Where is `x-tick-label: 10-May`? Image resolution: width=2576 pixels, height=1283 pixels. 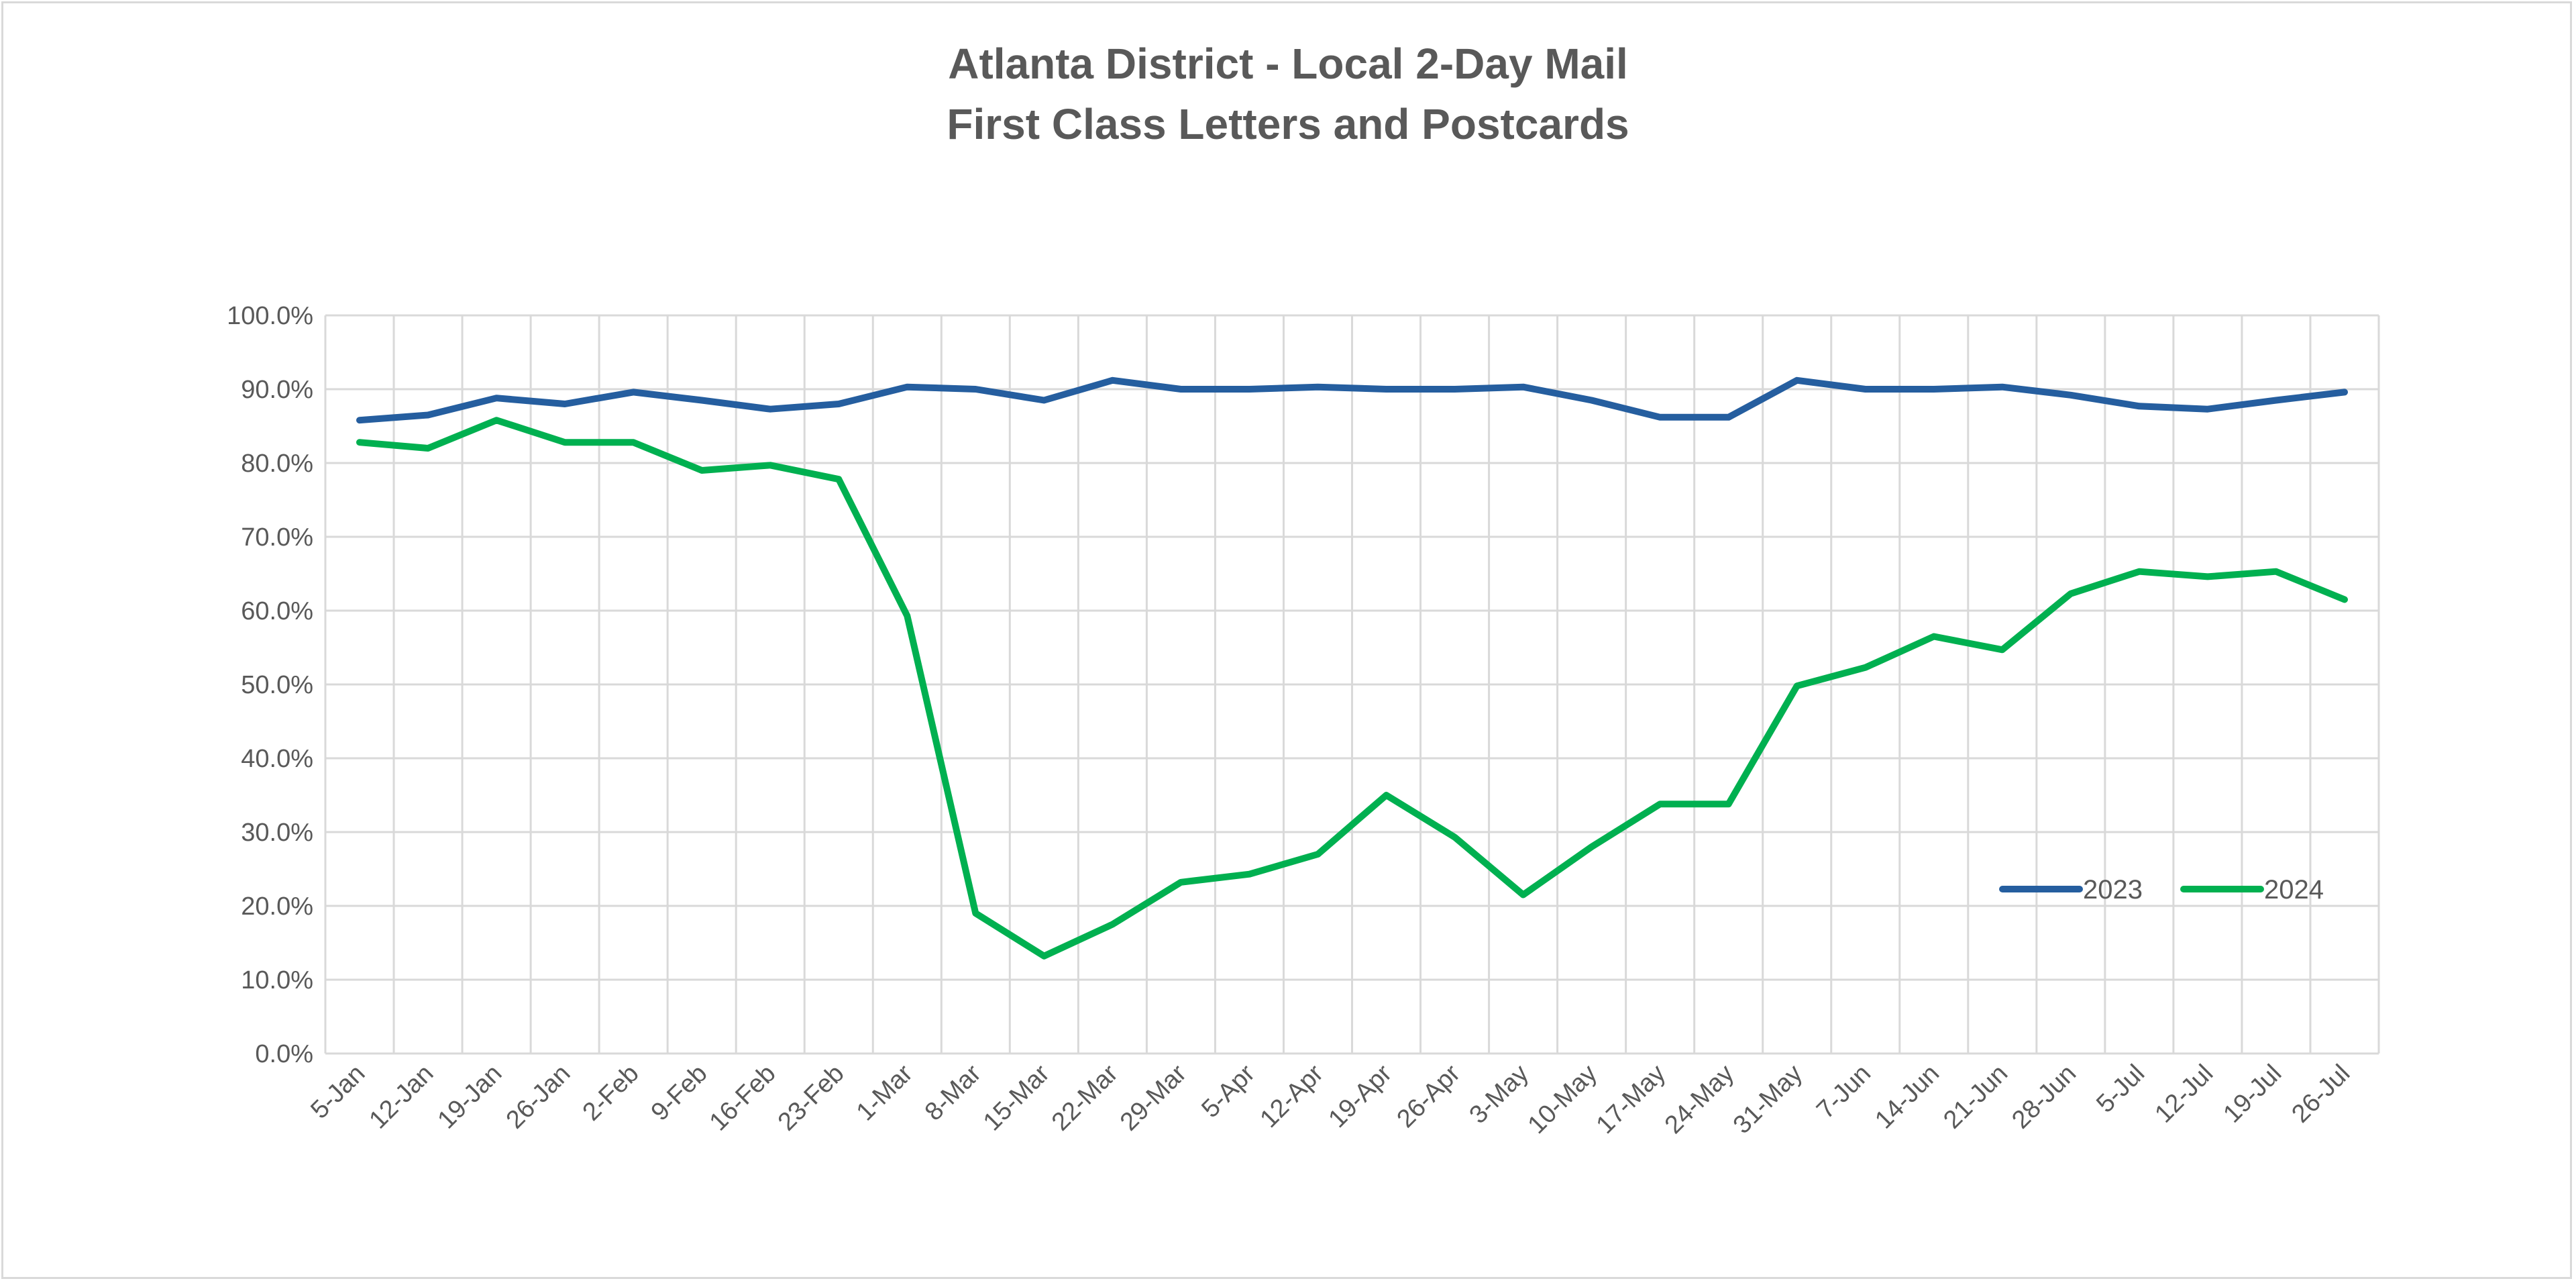
x-tick-label: 10-May is located at coordinates (1563, 1099).